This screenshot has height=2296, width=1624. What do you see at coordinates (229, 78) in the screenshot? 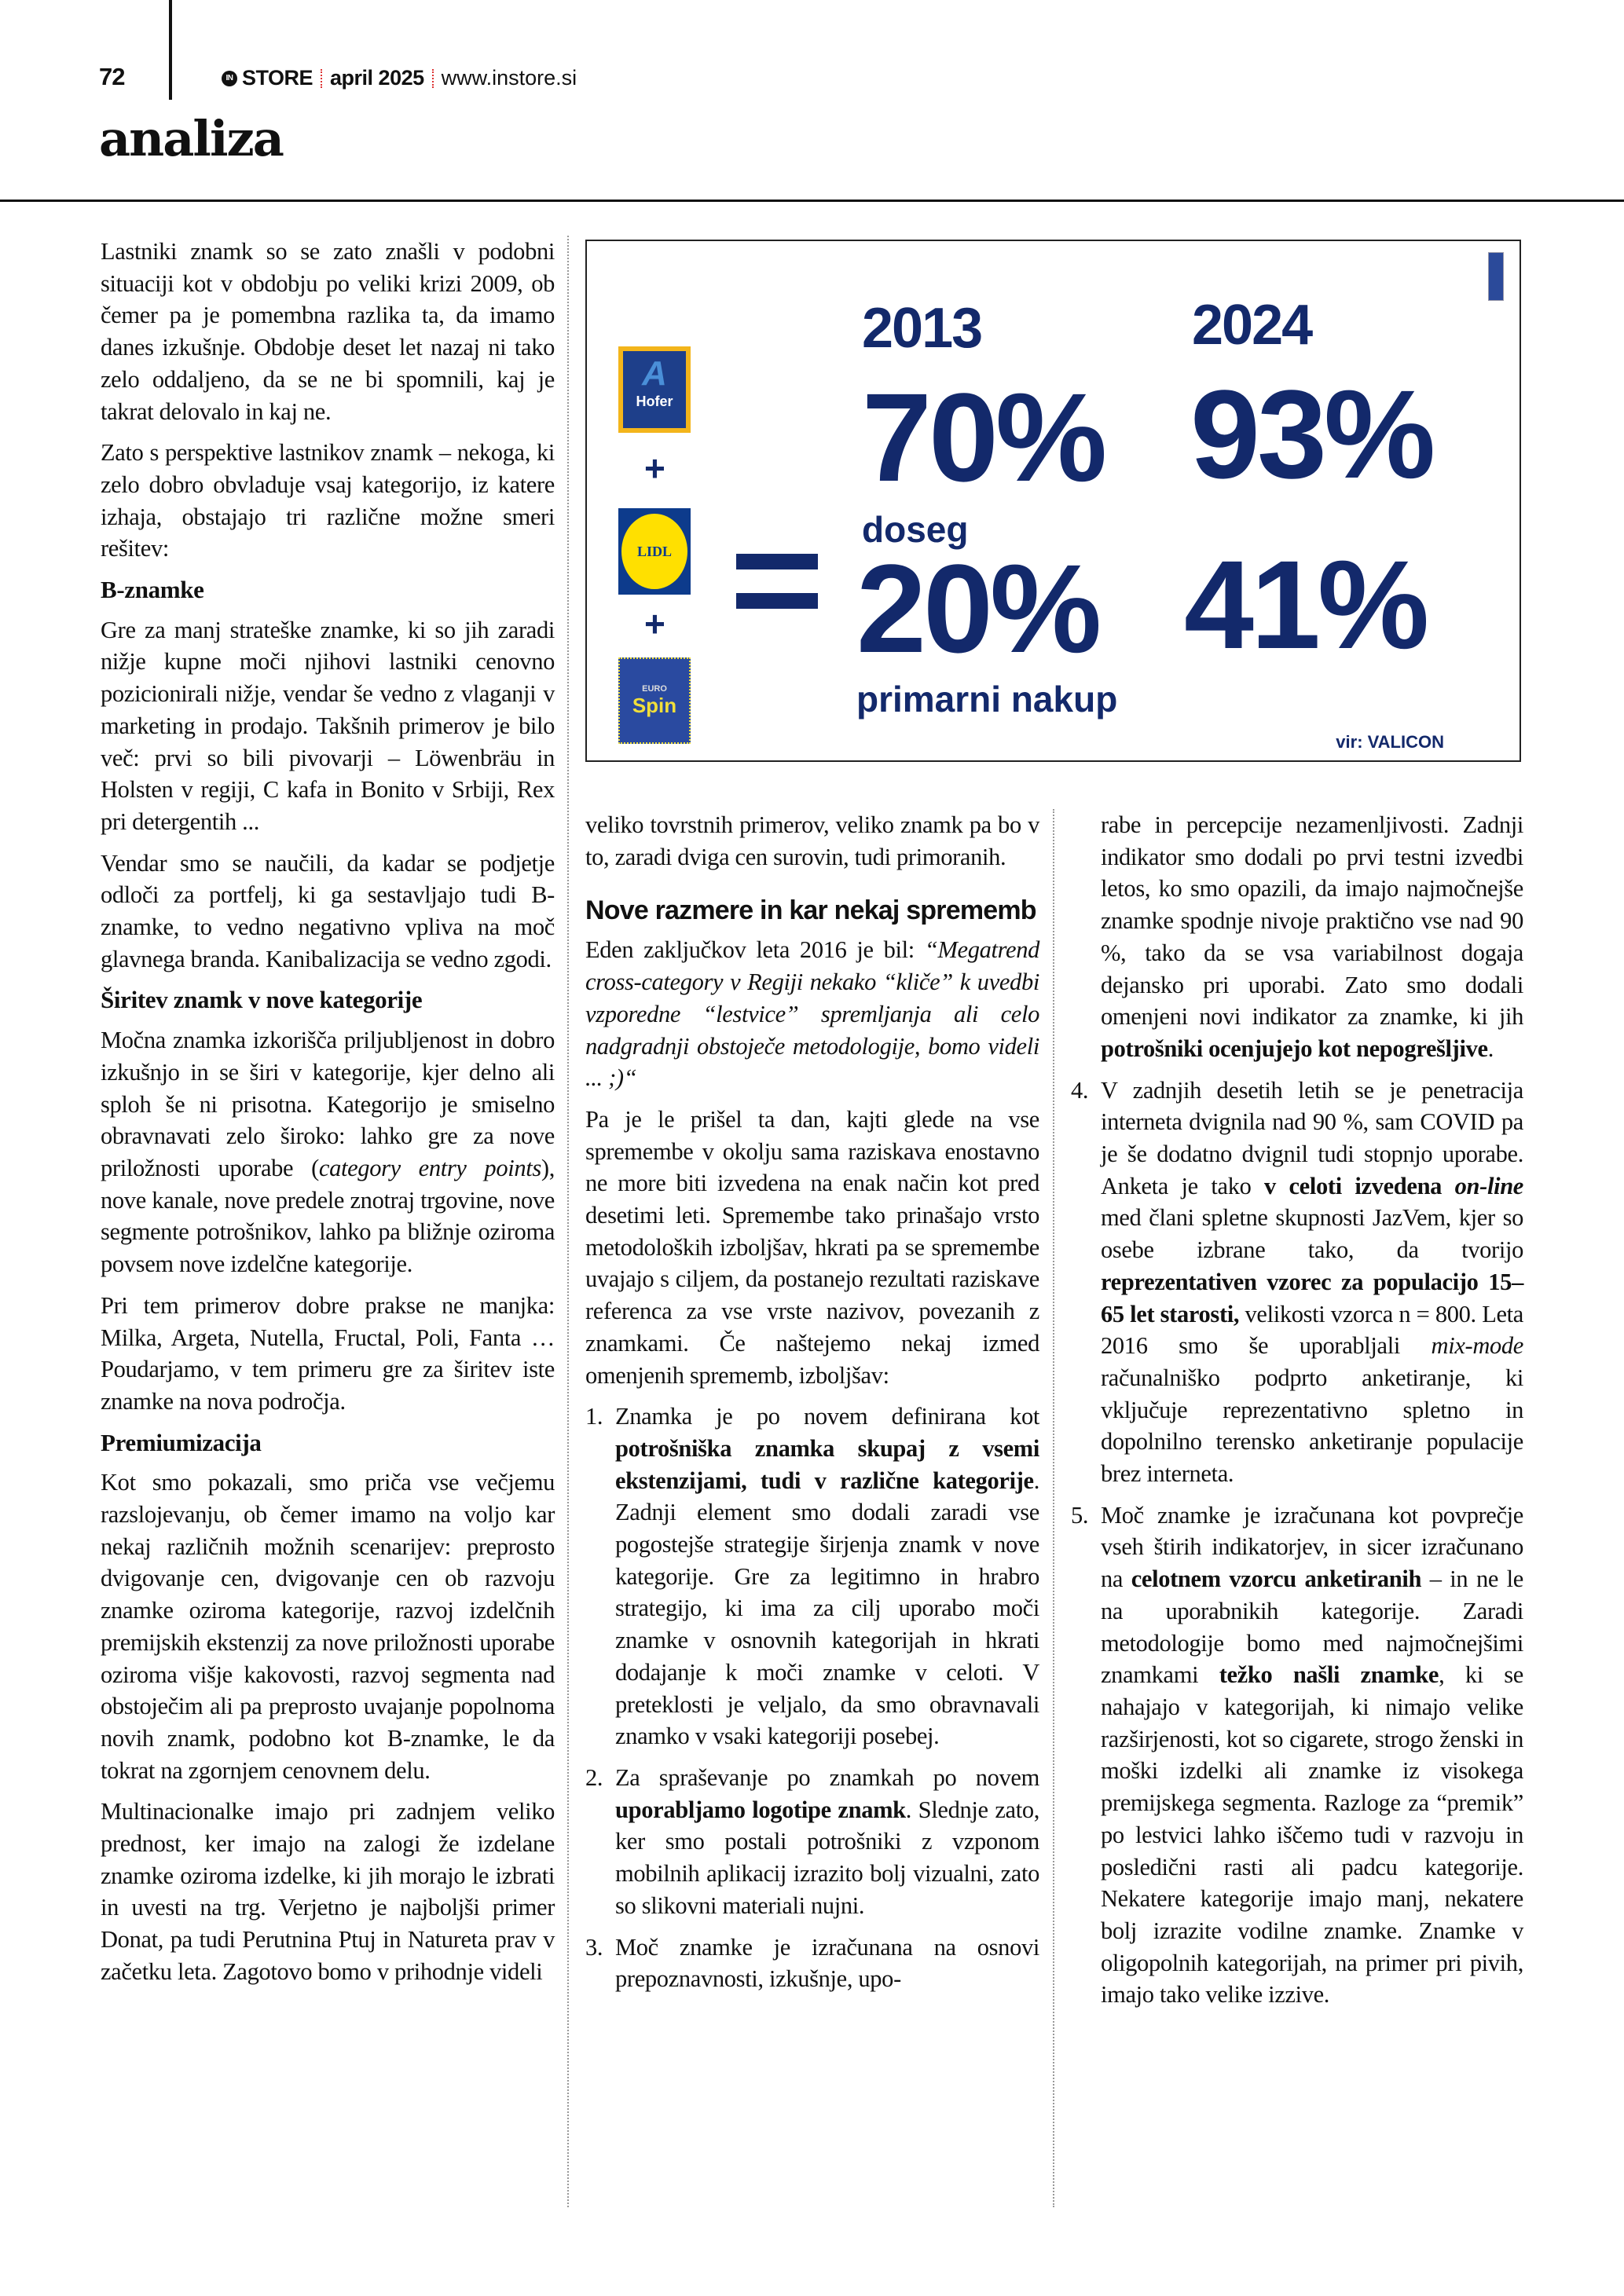
I see `instore-logo-icon: IN` at bounding box center [229, 78].